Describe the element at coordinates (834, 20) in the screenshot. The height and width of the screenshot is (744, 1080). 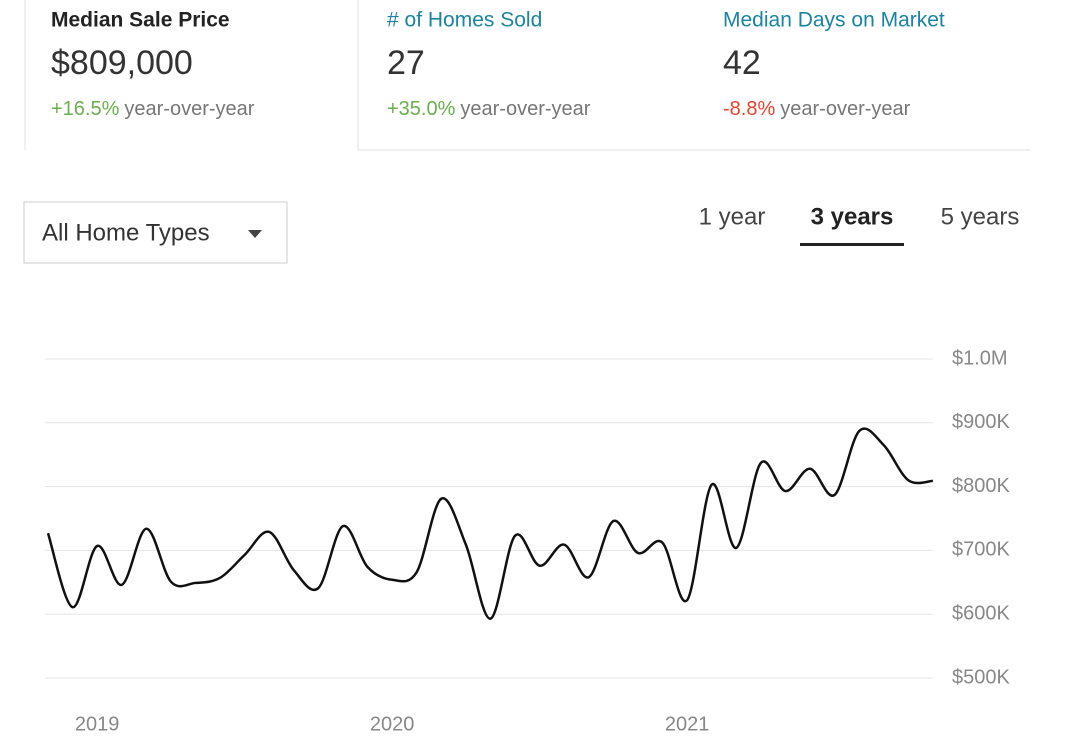
I see `stat-label: Median Days on Market` at that location.